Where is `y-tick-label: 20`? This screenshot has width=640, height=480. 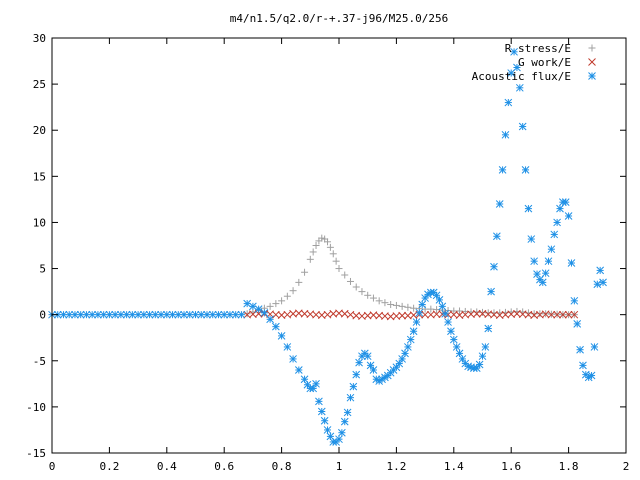
y-tick-label: 20 is located at coordinates (39, 130).